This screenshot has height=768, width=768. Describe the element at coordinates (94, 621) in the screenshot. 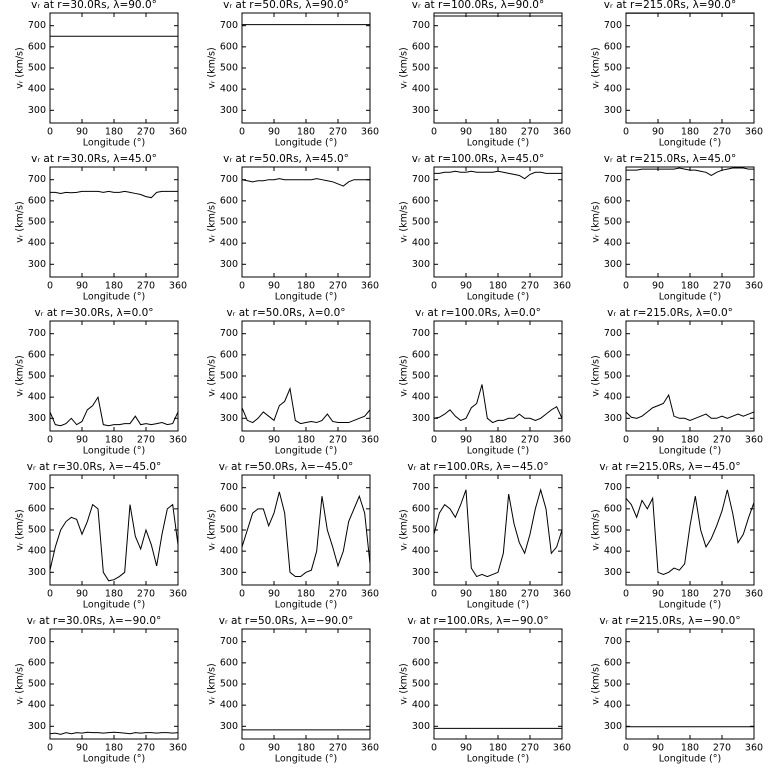

I see `panel-title: vᵣ at r=30.0Rs, λ=−90.0°` at that location.